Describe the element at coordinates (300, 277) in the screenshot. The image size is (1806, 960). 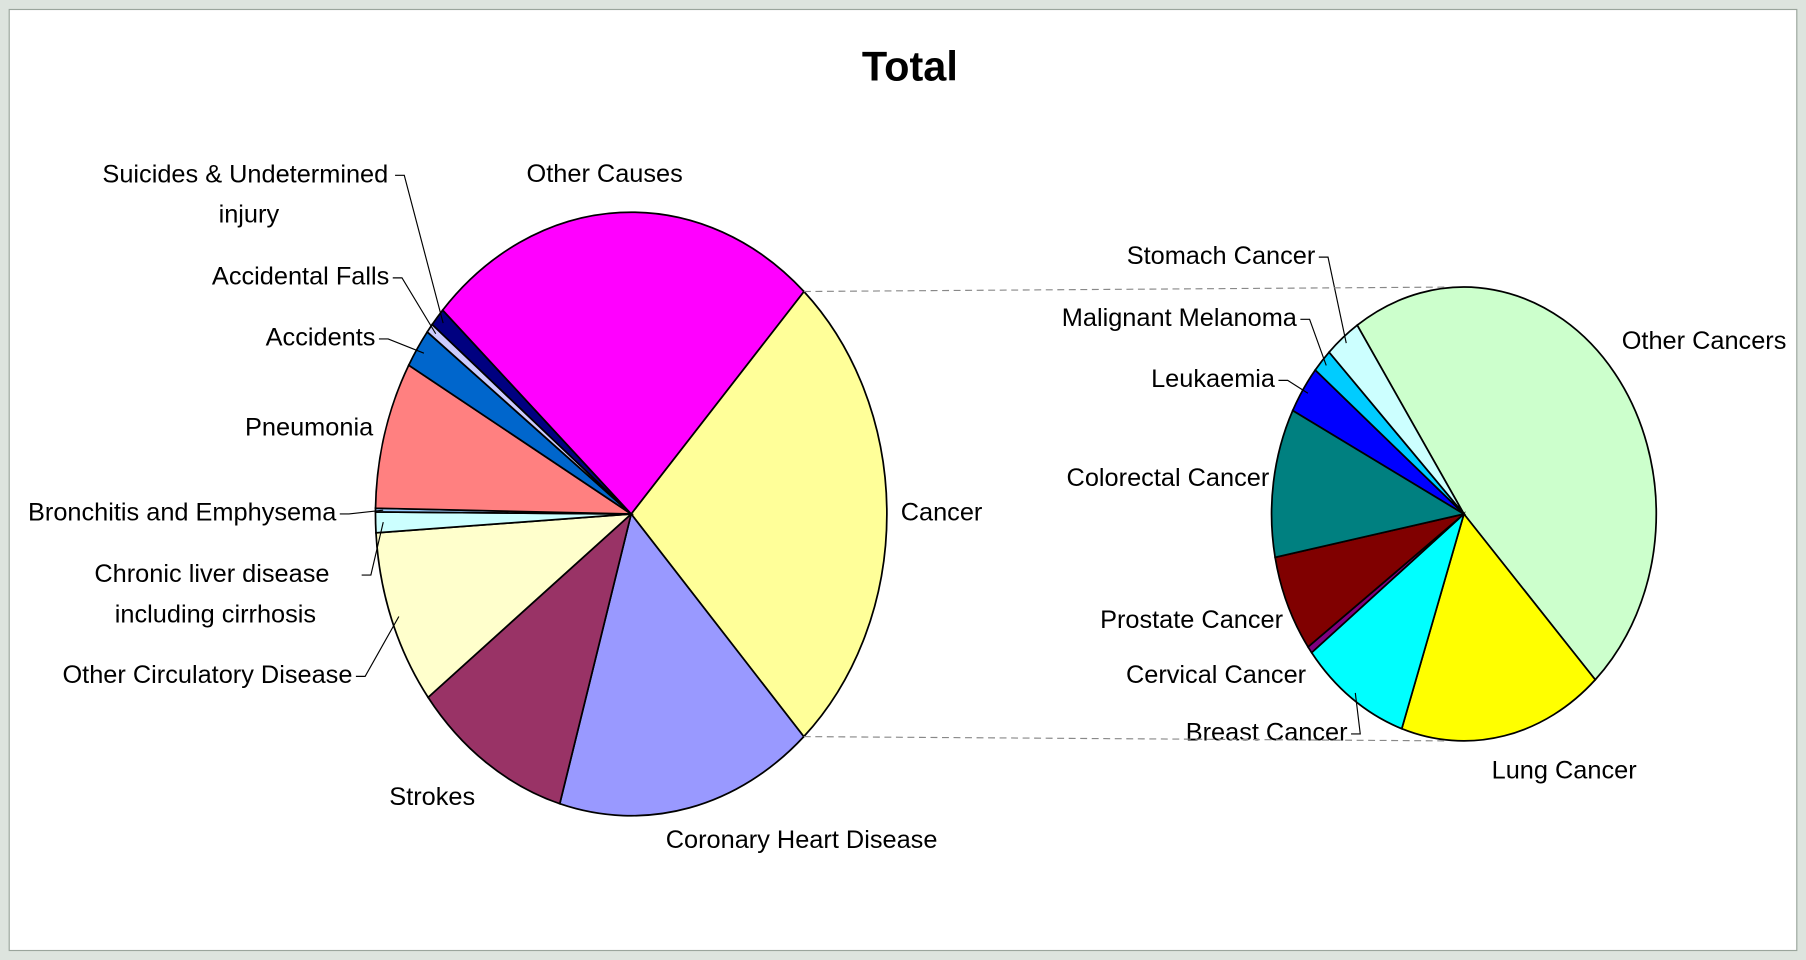
I see `slice-label: Accidental Falls` at that location.